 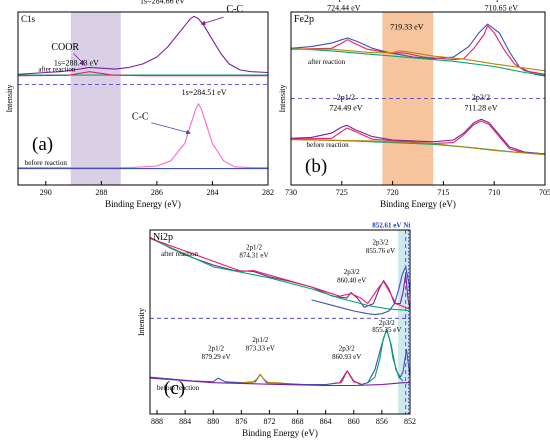 I want to click on x-tick-label: 288, so click(x=101, y=192).